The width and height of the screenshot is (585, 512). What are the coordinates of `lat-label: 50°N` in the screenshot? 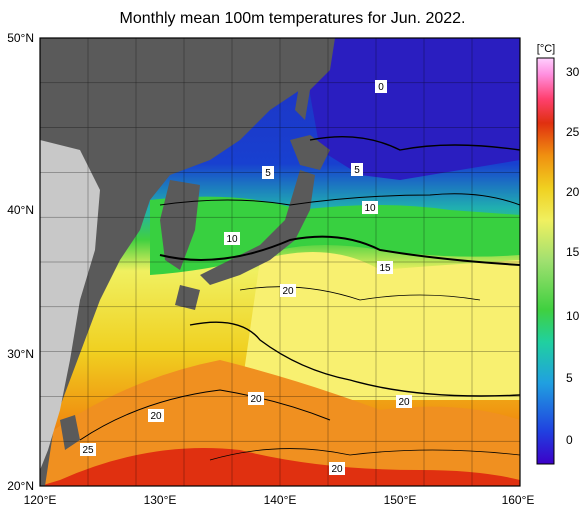 It's located at (20, 38).